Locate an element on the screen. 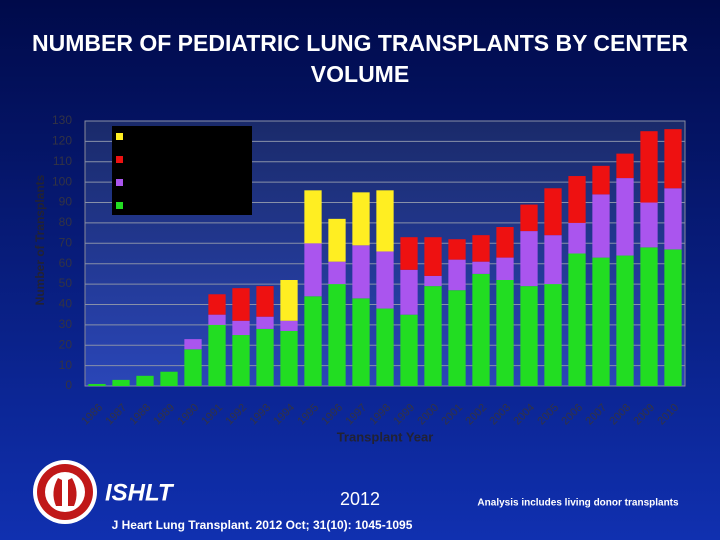 The height and width of the screenshot is (540, 720). y-tick-label: 110 is located at coordinates (62, 161).